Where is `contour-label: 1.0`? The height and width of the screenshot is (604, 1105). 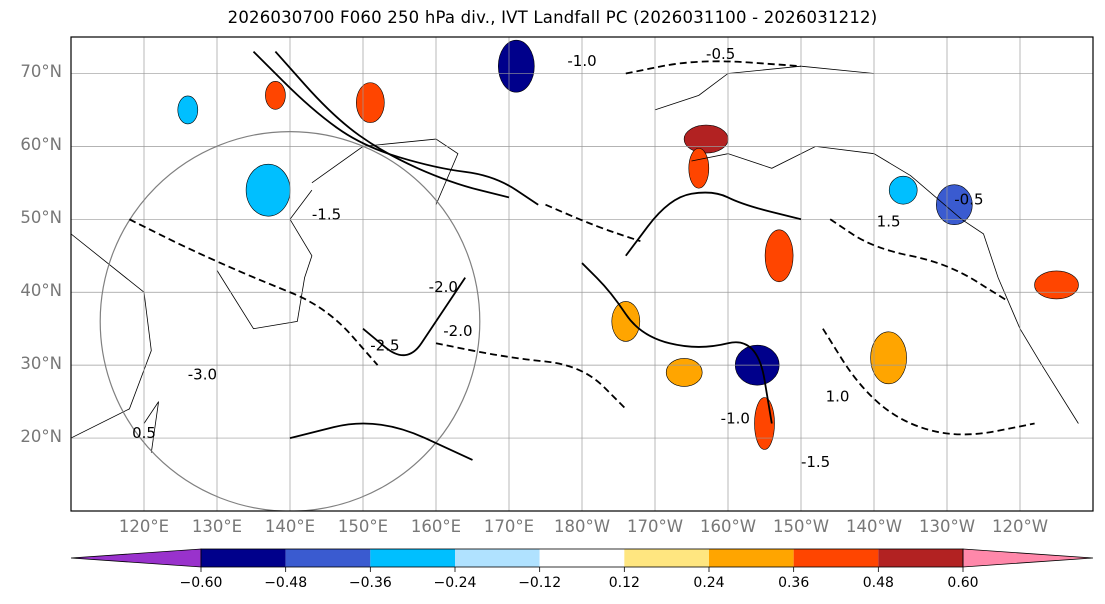 contour-label: 1.0 is located at coordinates (838, 397).